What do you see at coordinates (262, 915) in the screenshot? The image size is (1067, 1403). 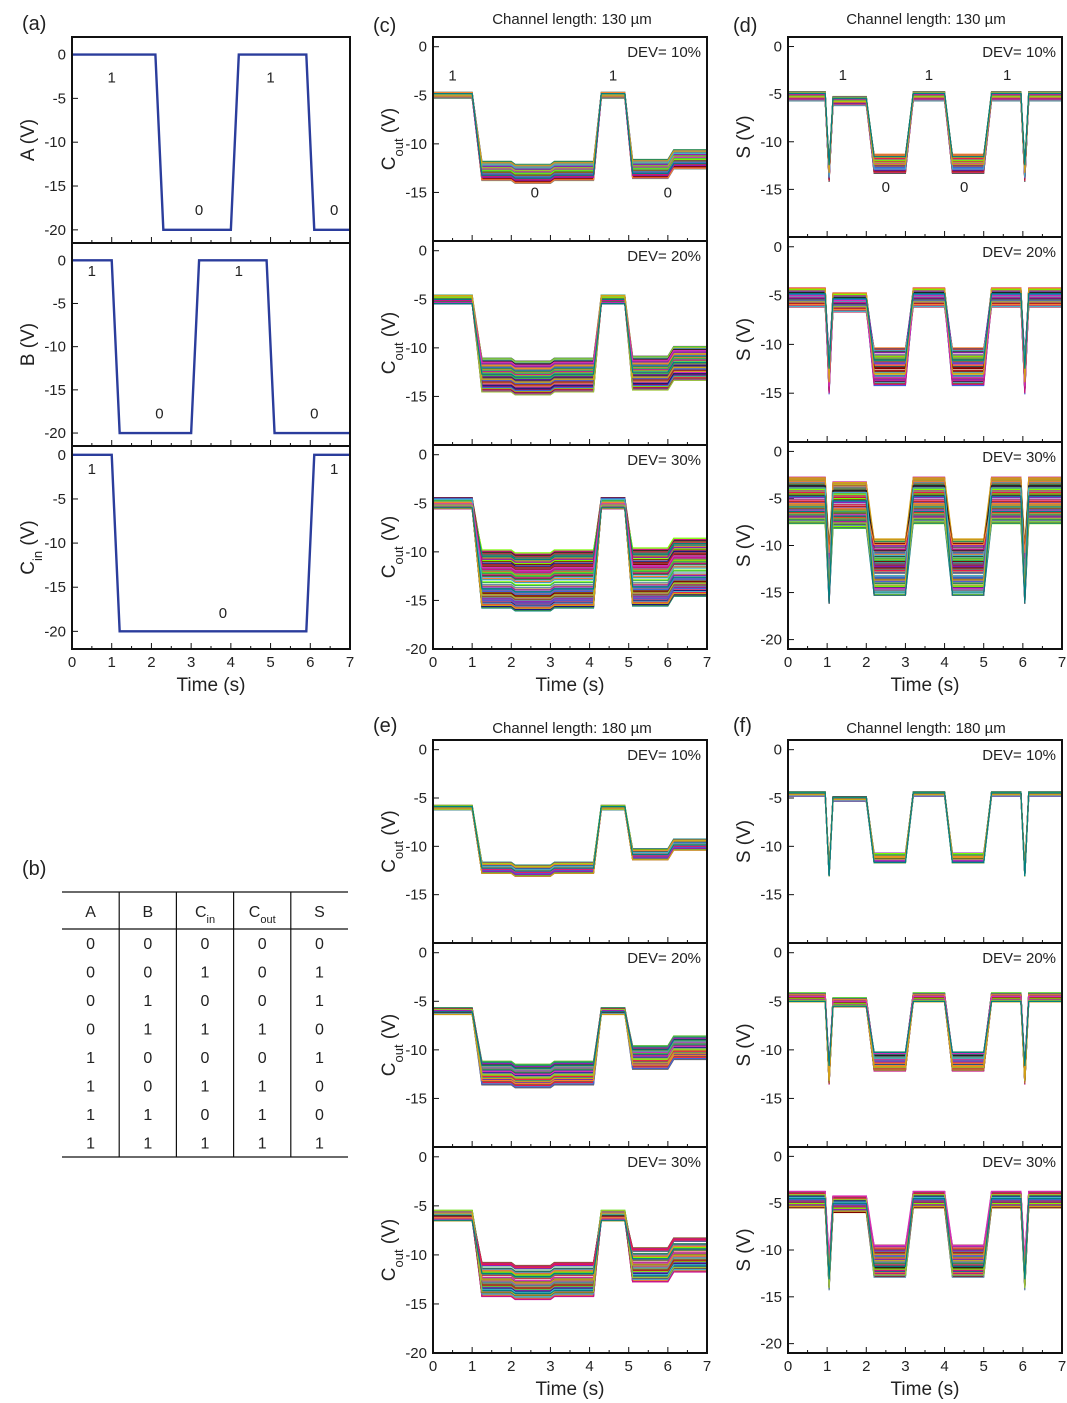 I see `table-header: Cout` at bounding box center [262, 915].